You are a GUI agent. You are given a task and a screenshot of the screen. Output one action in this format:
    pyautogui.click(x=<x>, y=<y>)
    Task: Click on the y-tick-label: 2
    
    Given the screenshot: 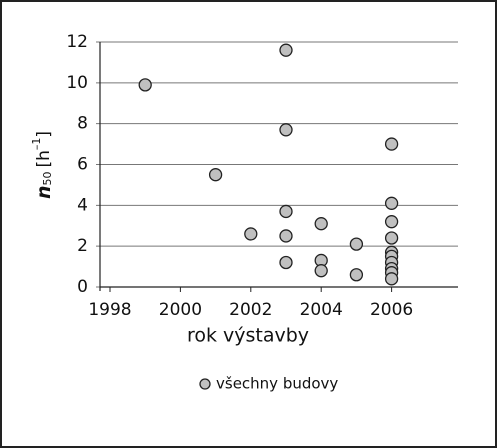 What is the action you would take?
    pyautogui.click(x=82, y=246)
    